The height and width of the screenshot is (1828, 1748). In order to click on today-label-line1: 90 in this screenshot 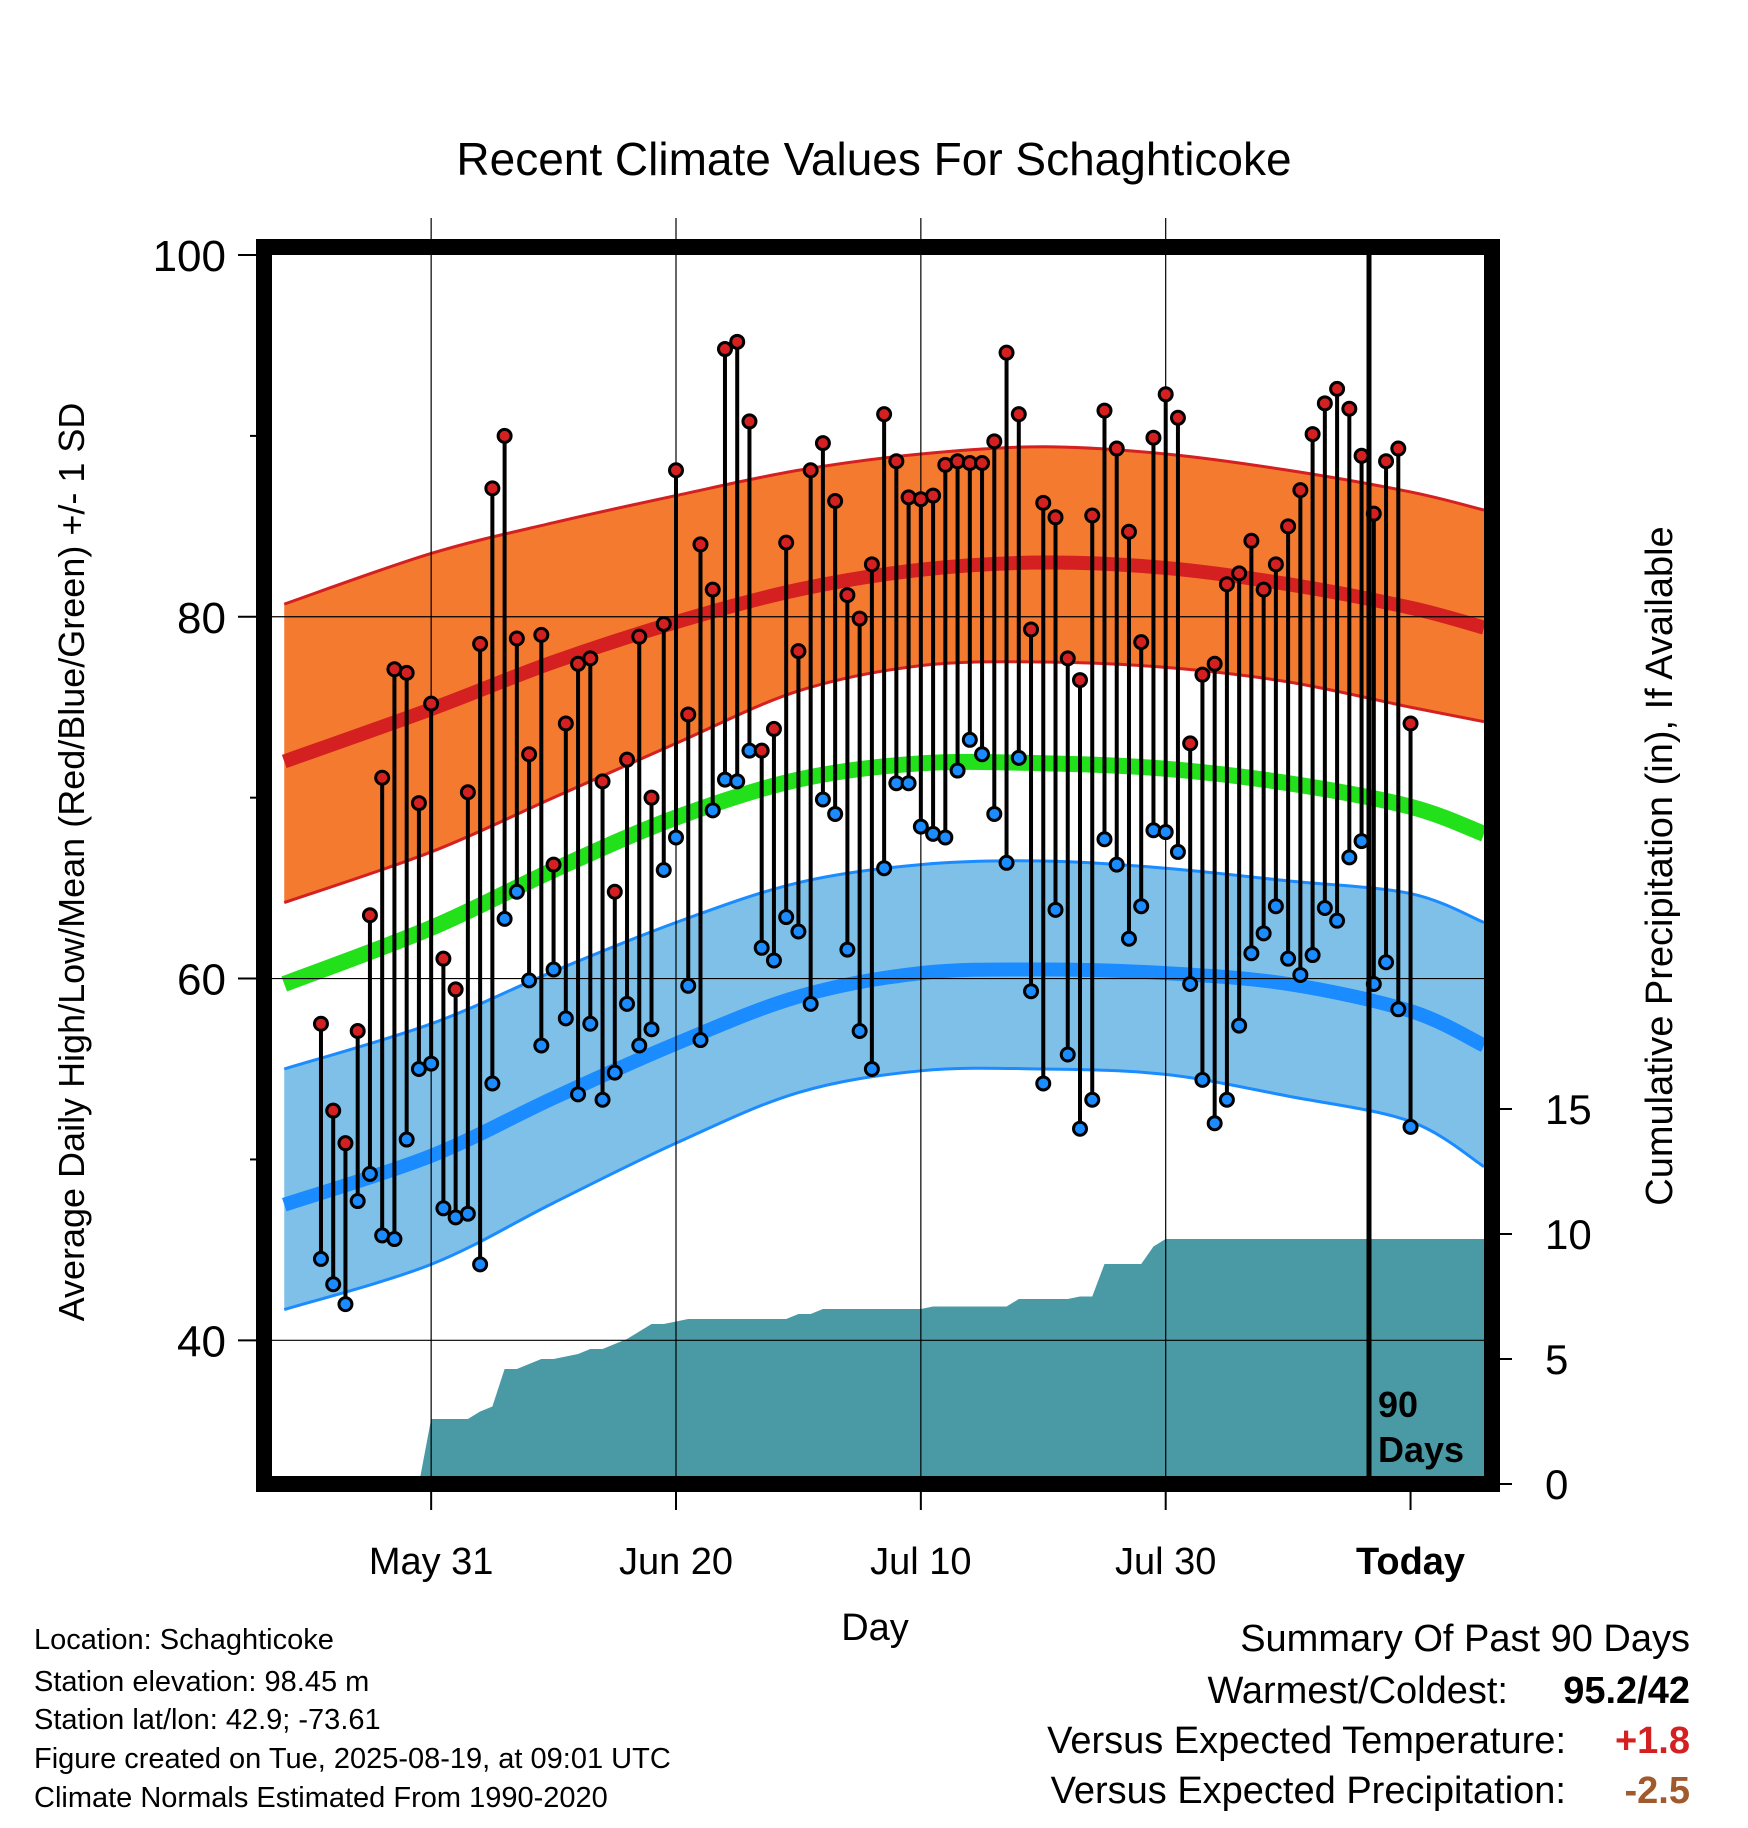, I will do `click(1398, 1404)`.